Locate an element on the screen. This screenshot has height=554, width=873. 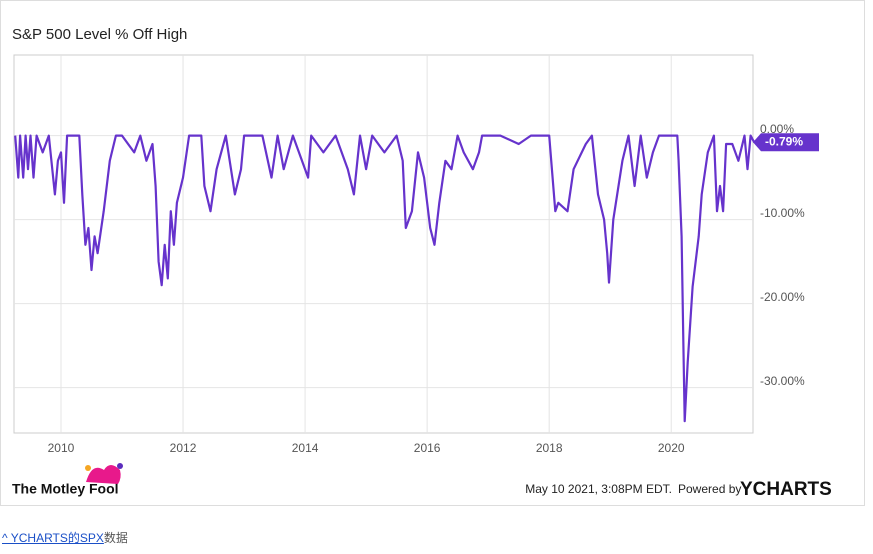
y-tick-label: -10.00% is located at coordinates (782, 213).